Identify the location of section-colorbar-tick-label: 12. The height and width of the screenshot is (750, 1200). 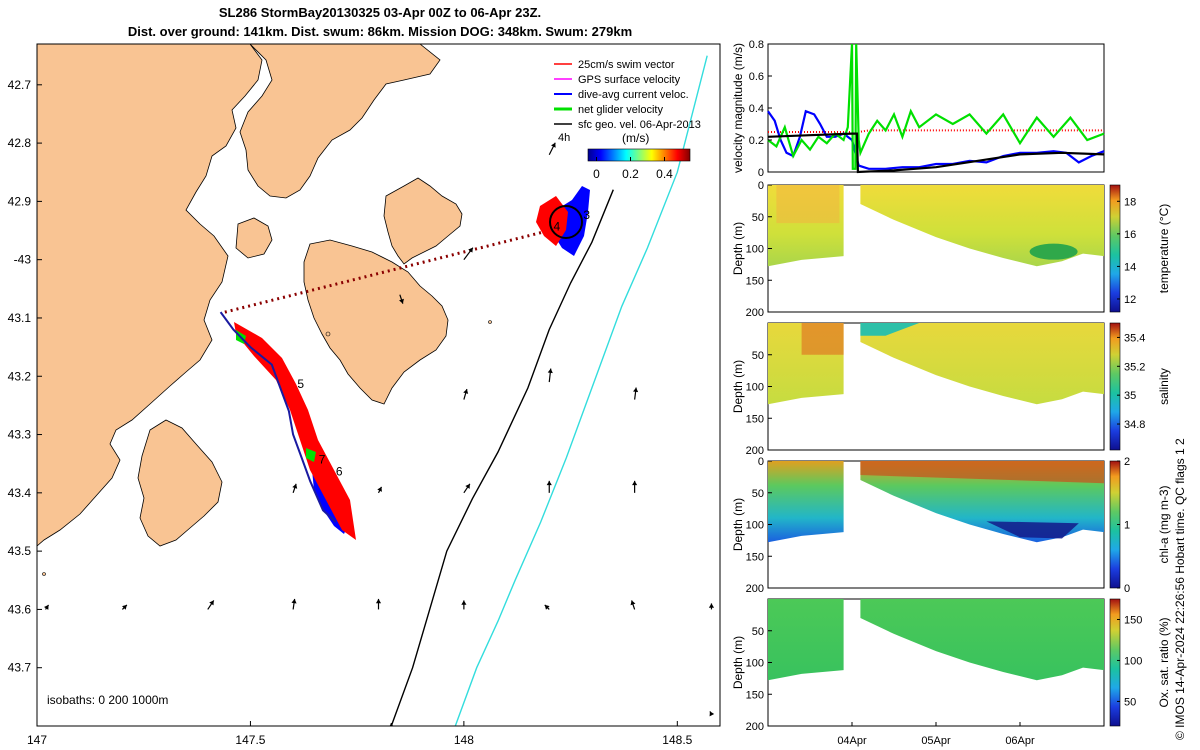
(1130, 300).